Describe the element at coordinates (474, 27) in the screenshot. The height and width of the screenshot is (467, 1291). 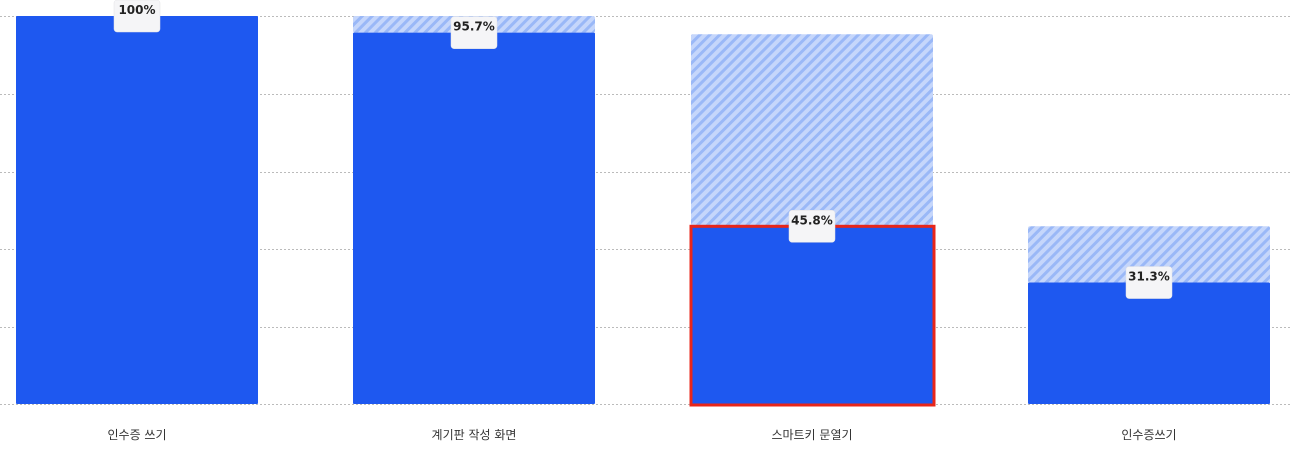
I see `data-label-1: 95.7%` at that location.